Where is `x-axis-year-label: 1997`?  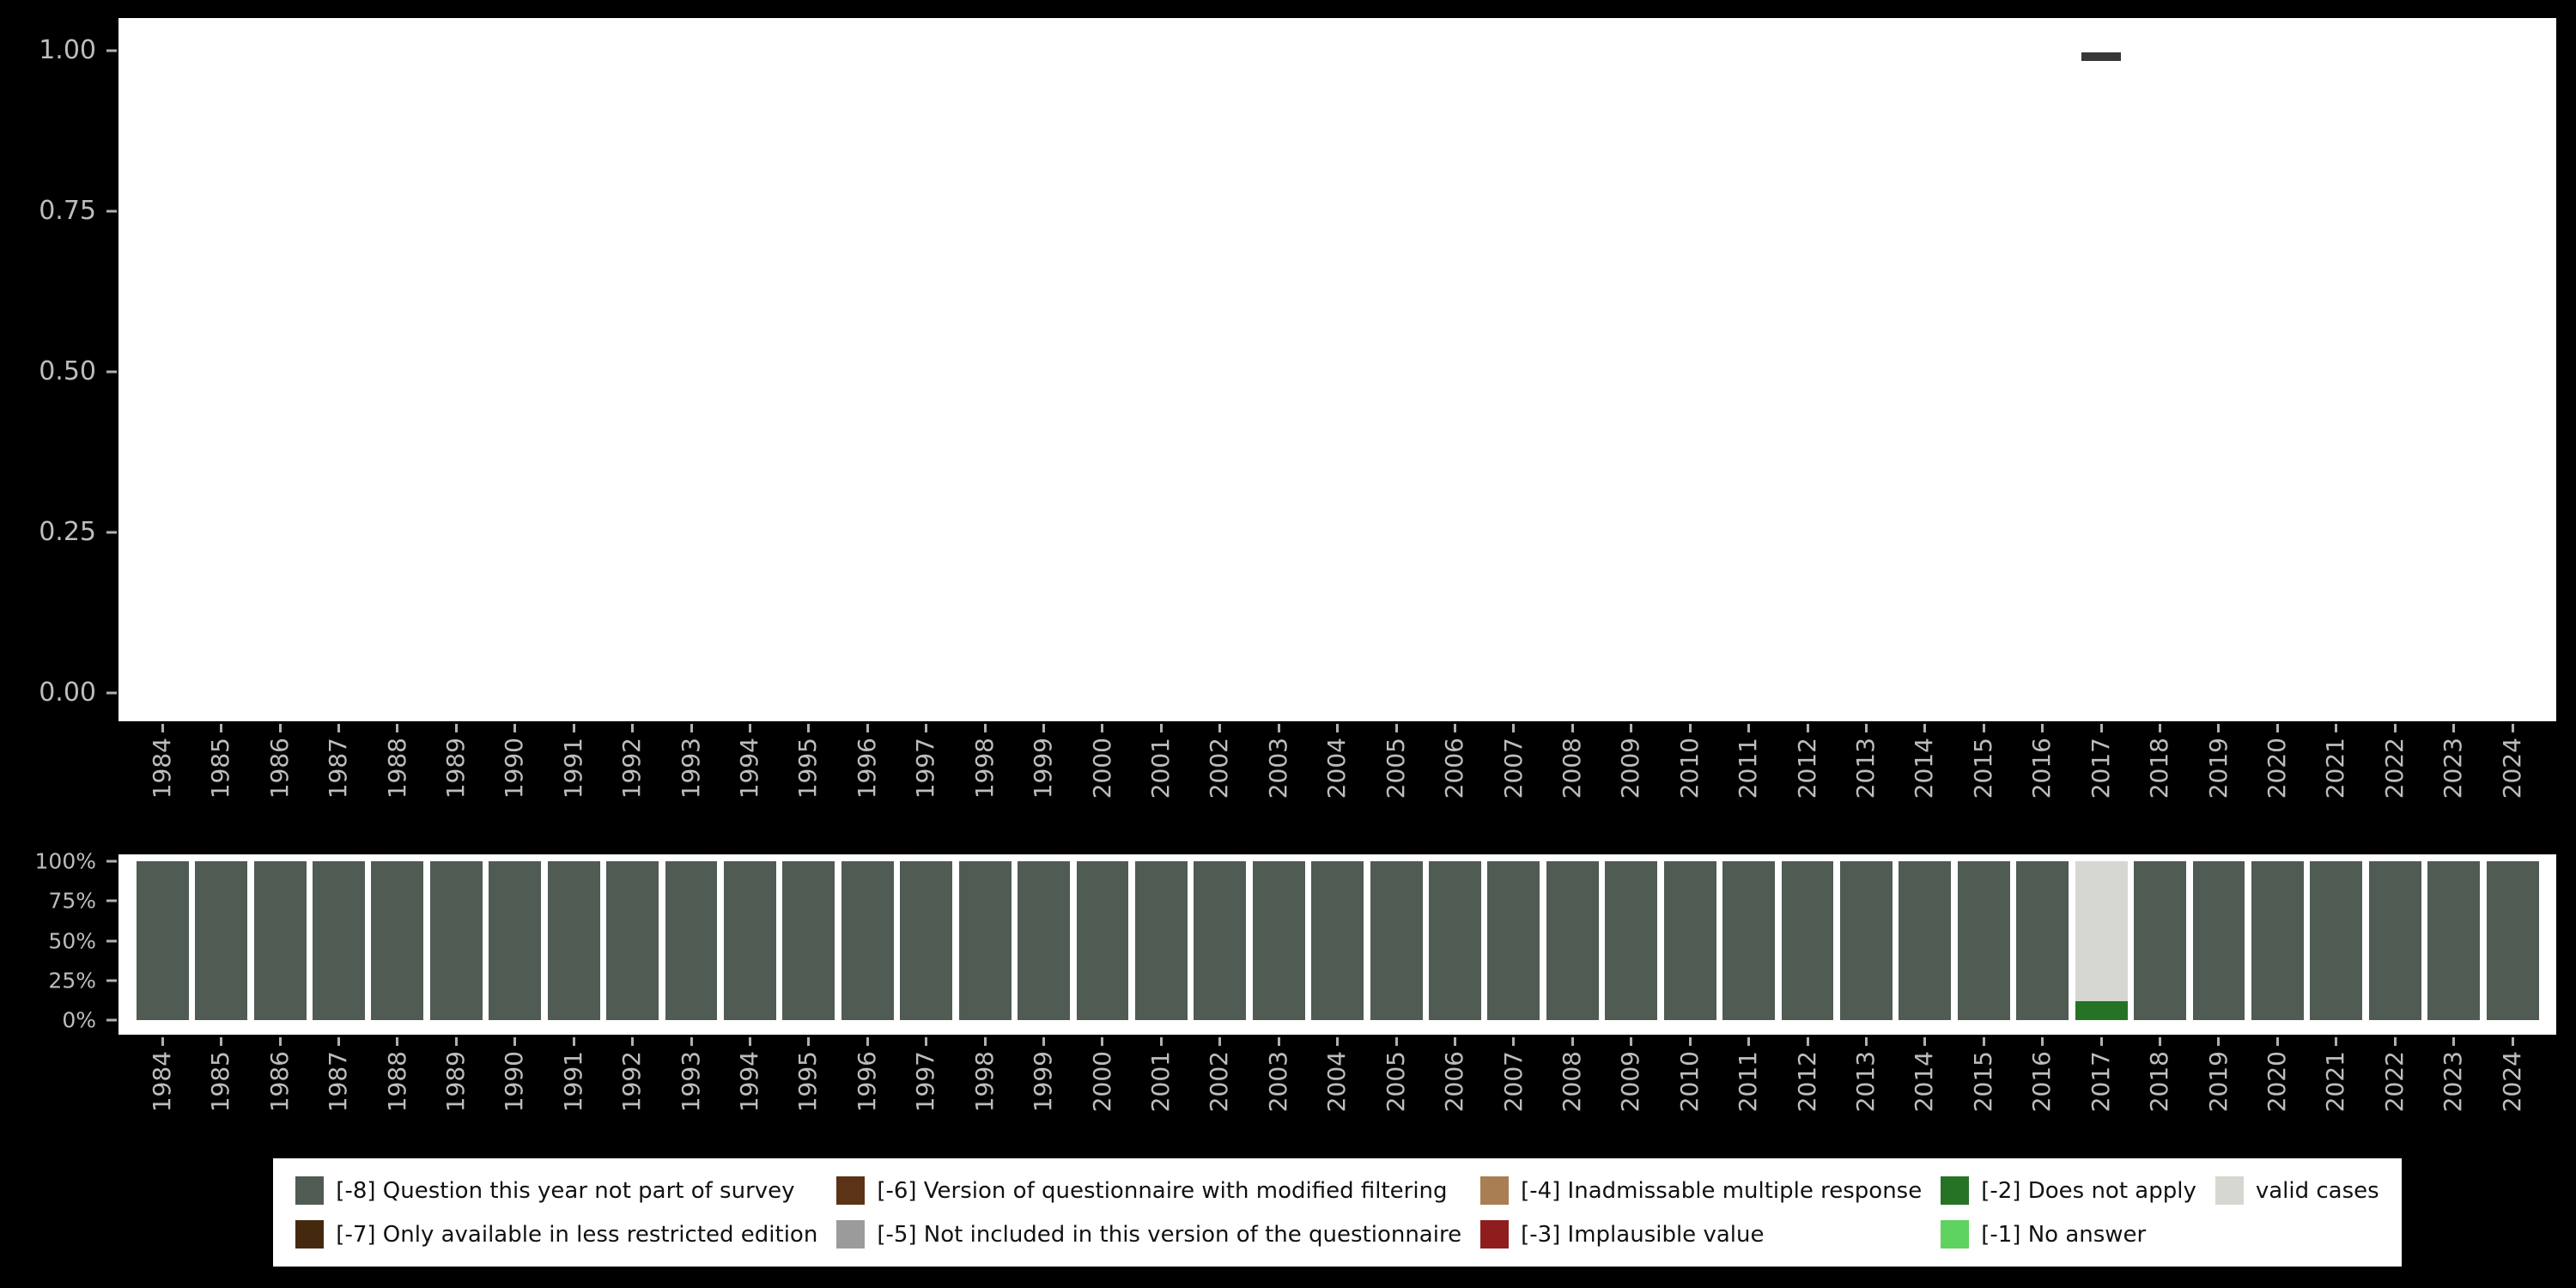
x-axis-year-label: 1997 is located at coordinates (925, 768).